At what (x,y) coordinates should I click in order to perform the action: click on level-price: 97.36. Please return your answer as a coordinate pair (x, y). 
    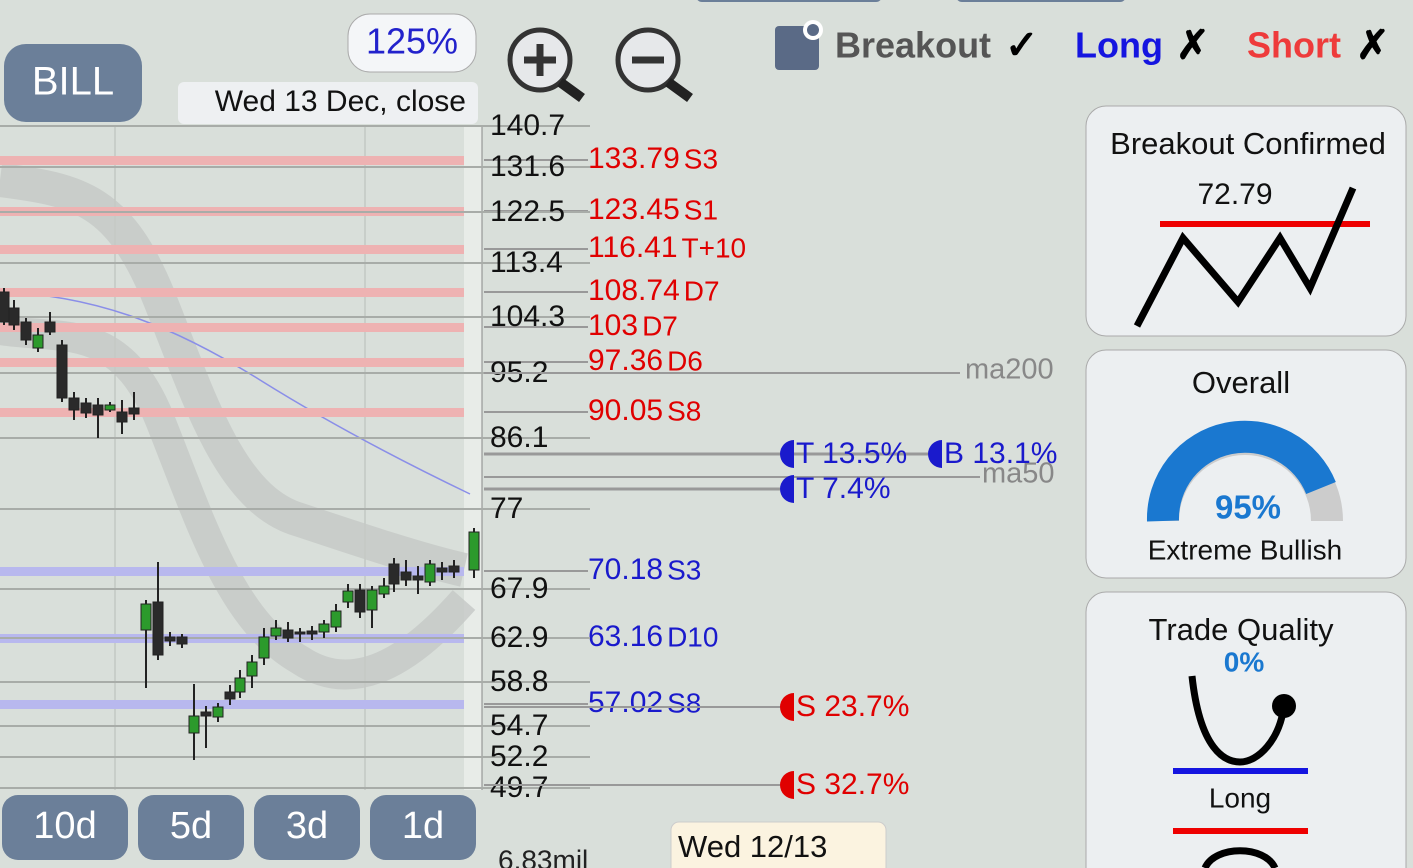
    Looking at the image, I should click on (625, 360).